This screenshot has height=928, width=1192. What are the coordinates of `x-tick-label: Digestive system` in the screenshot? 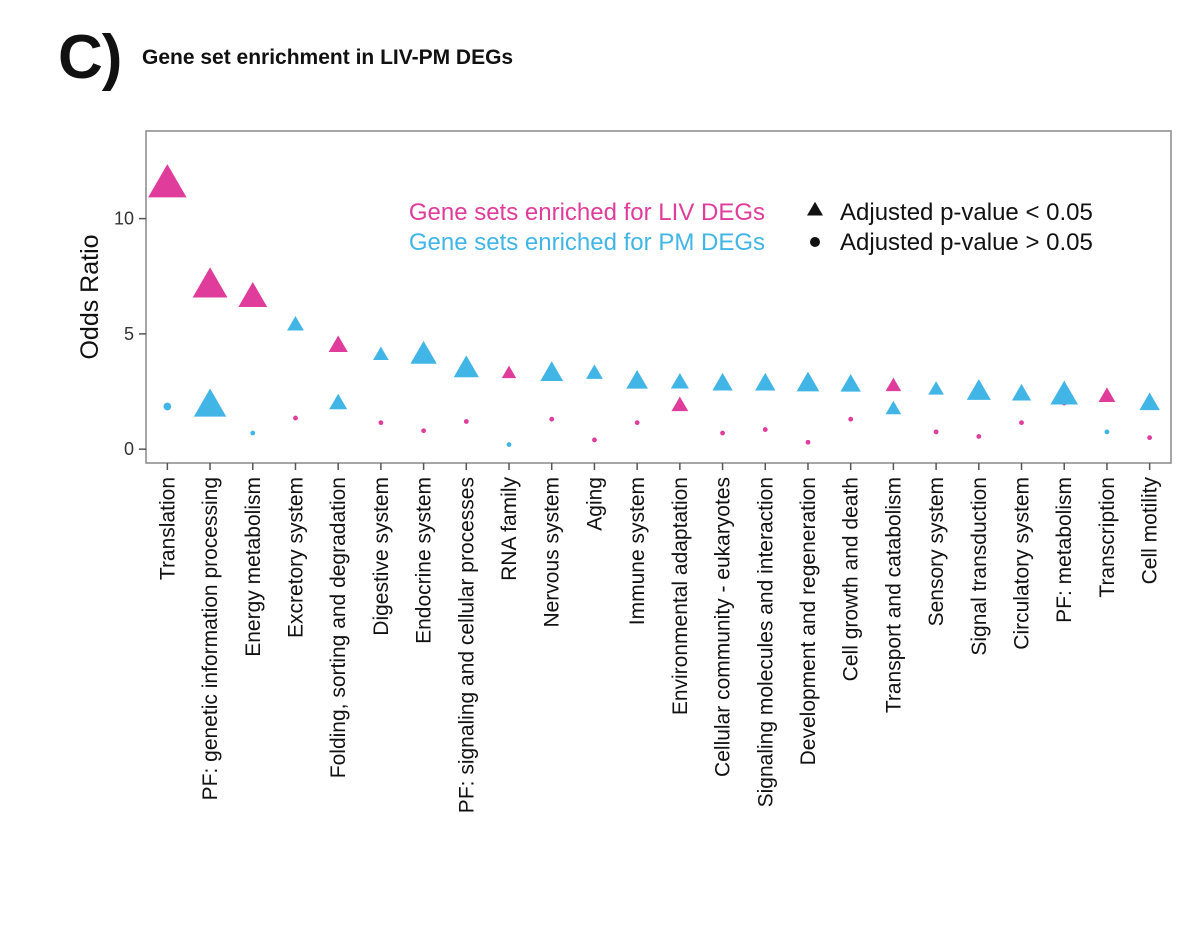 It's located at (381, 556).